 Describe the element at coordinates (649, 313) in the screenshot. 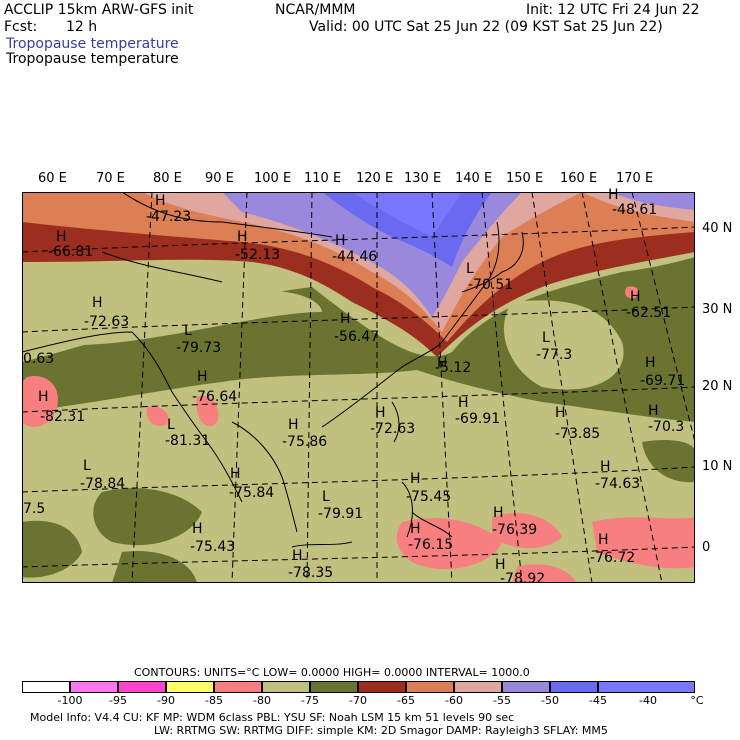

I see `extremum-value: -62.51` at that location.